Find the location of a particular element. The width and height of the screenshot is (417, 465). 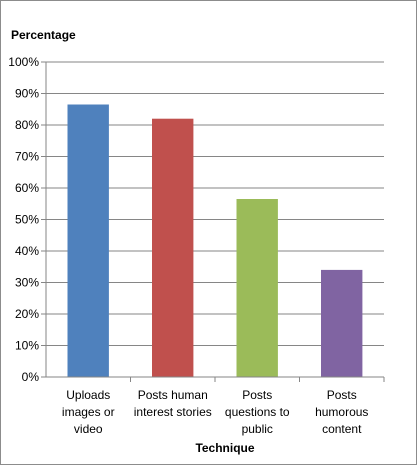

y-tick-labels: 0% 10% 20% 30% 40% 50% 60% 70% 80% 90% 100% is located at coordinates (23, 219).